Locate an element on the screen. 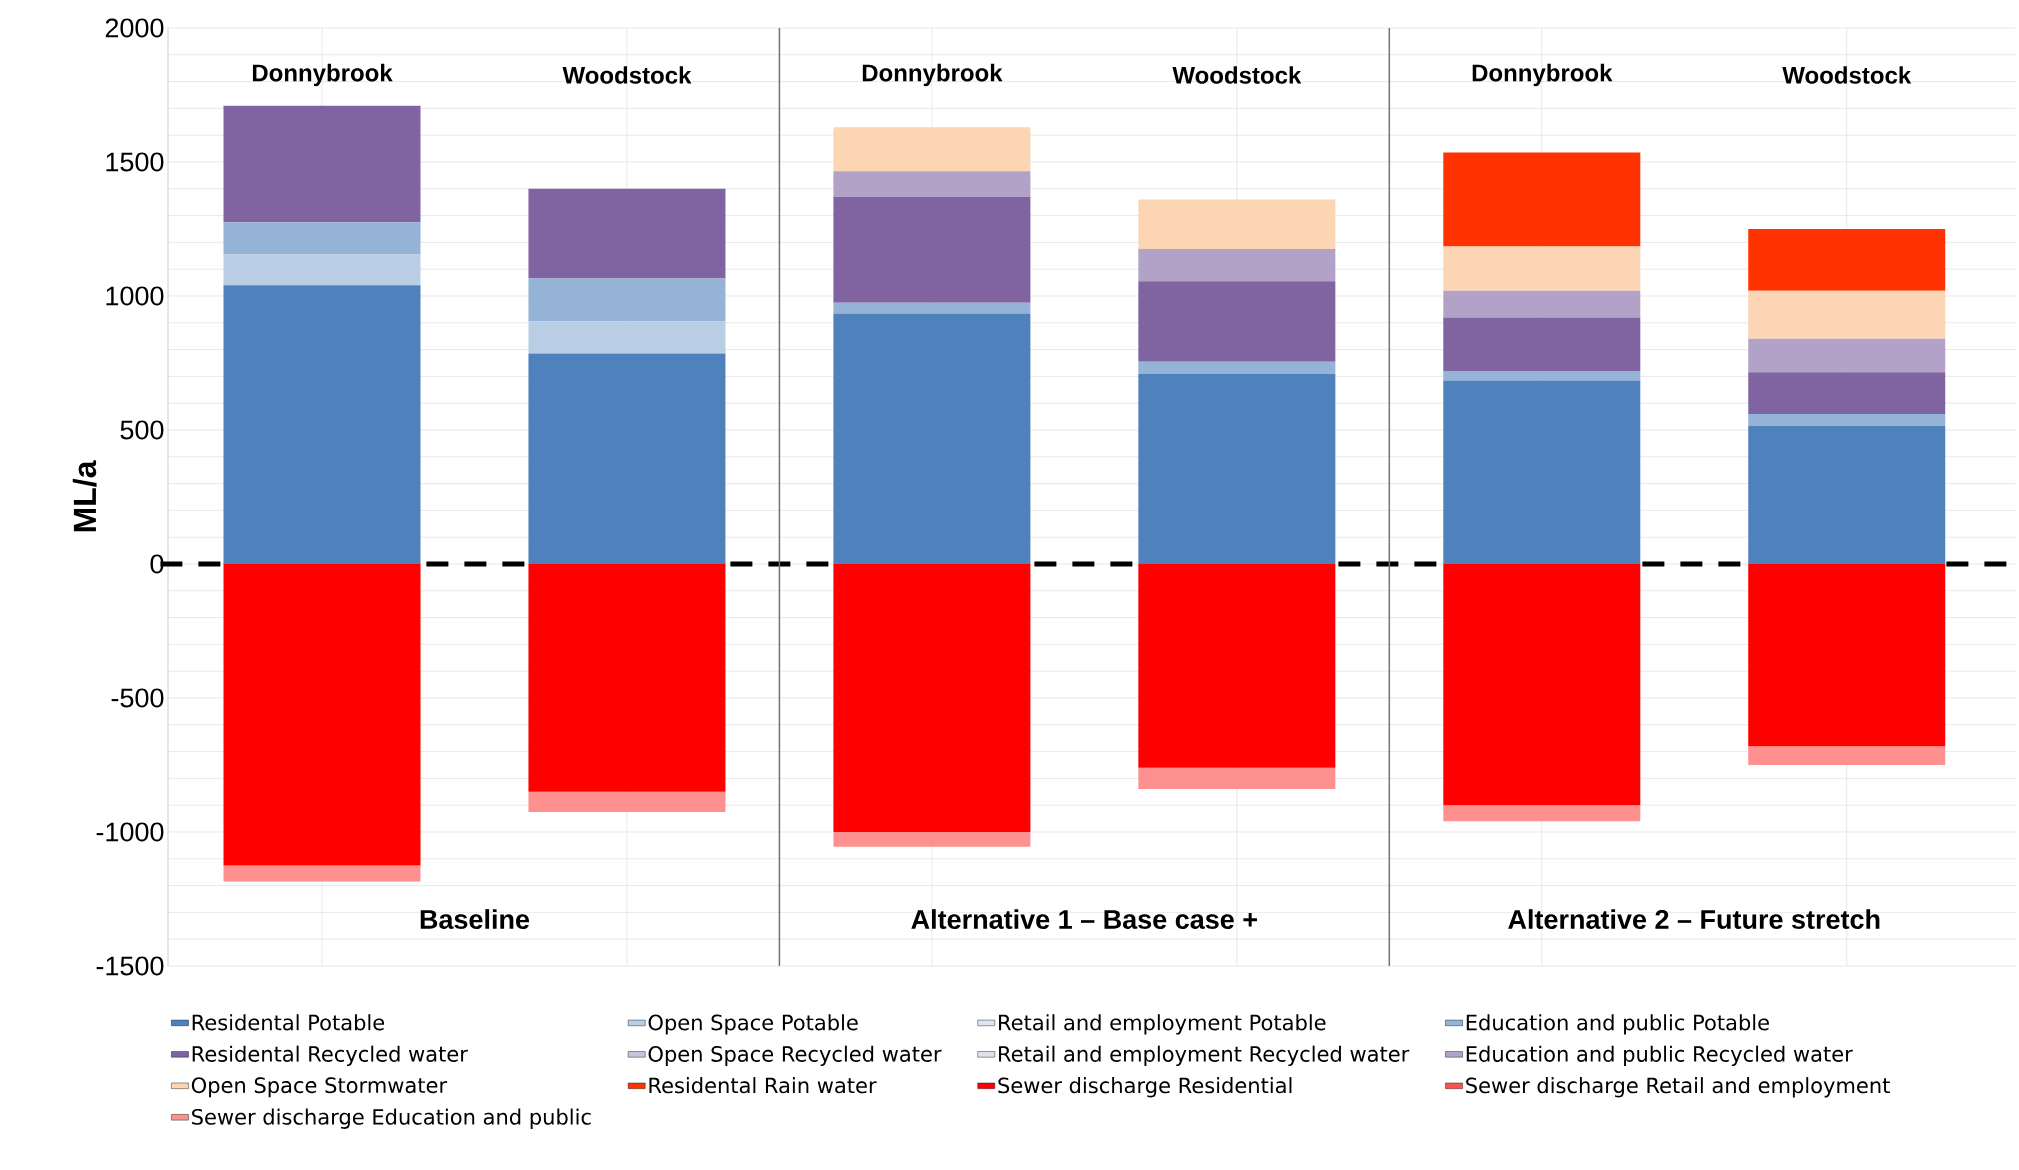 The image size is (2019, 1170). annotation: Alternative 1 – Base case + is located at coordinates (1084, 919).